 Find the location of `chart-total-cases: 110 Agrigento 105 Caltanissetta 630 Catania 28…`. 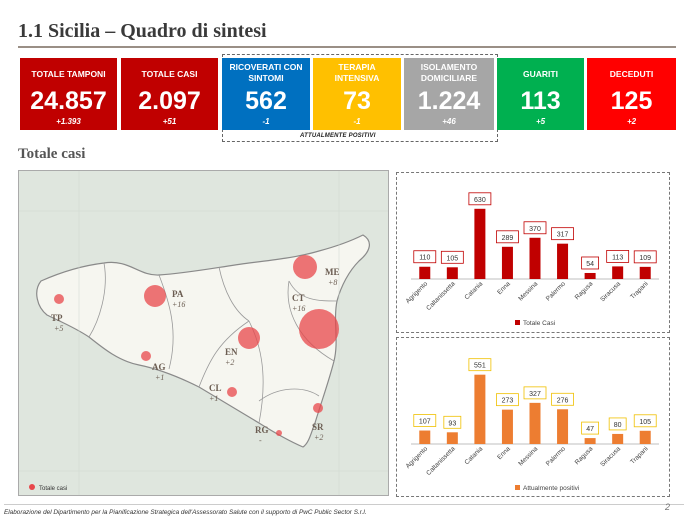

chart-total-cases: 110 Agrigento 105 Caltanissetta 630 Catania 28… is located at coordinates (532, 259).